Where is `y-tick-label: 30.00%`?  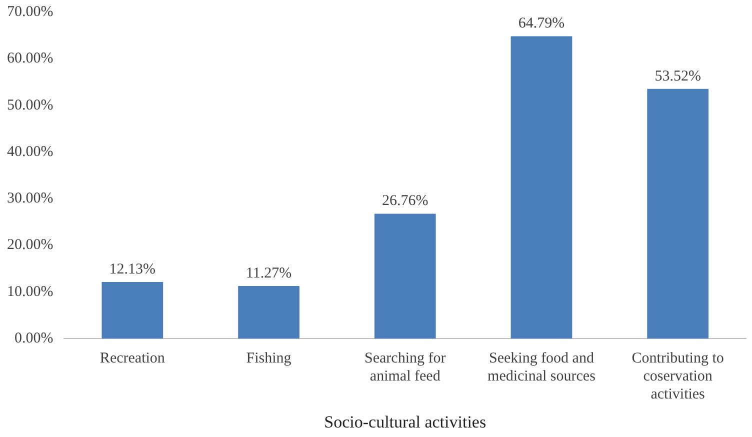
y-tick-label: 30.00% is located at coordinates (30, 198).